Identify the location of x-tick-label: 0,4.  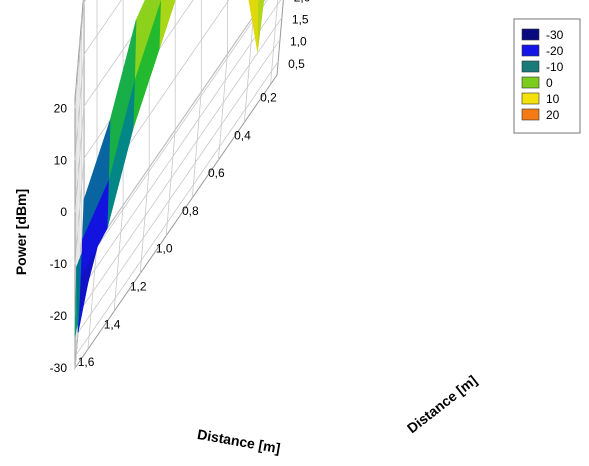
(242, 135).